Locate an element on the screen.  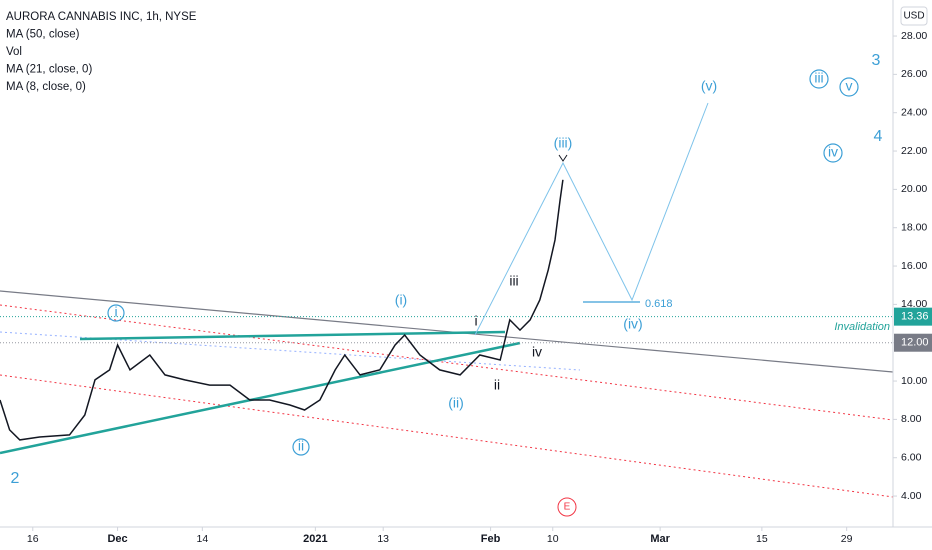
x-tick-label: 14 is located at coordinates (202, 539).